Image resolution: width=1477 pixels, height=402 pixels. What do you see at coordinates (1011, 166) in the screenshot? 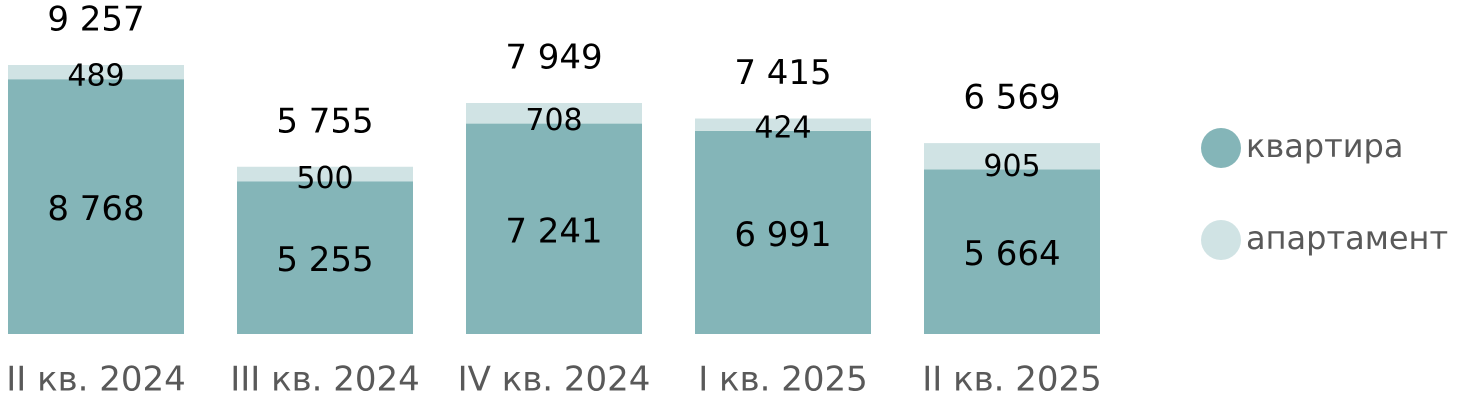
I see `value-label: 905` at bounding box center [1011, 166].